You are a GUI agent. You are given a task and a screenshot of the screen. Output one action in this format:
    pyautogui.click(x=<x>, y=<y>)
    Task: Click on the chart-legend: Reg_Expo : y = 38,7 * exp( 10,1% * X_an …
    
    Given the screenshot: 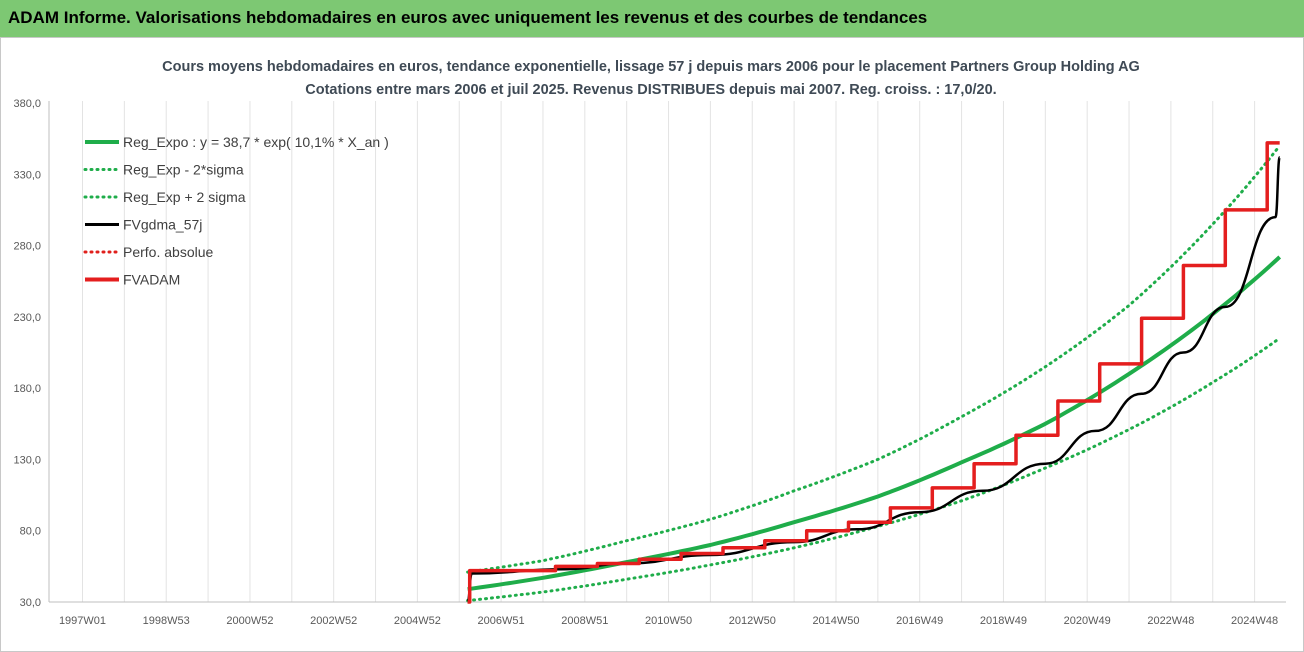 What is the action you would take?
    pyautogui.click(x=236, y=211)
    